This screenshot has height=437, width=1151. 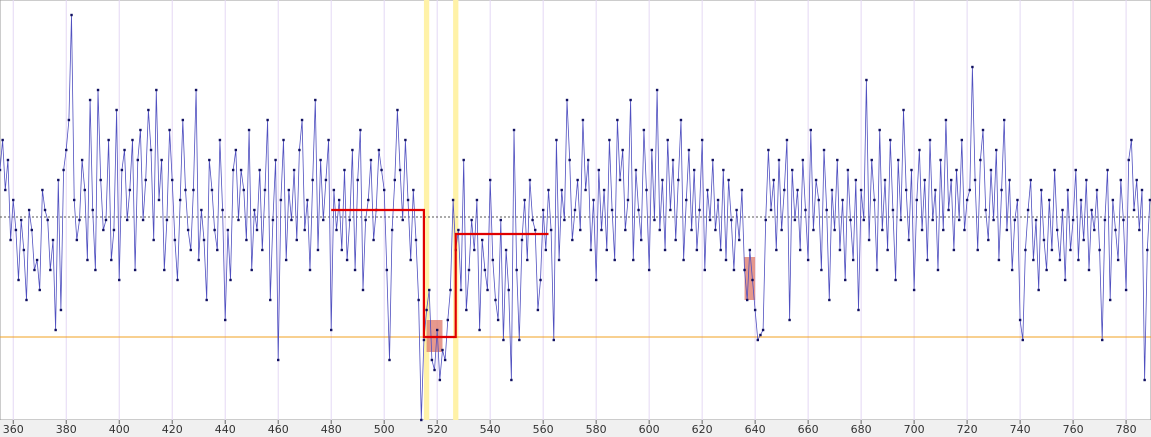 I want to click on x-tick-label: 360, so click(x=13, y=429).